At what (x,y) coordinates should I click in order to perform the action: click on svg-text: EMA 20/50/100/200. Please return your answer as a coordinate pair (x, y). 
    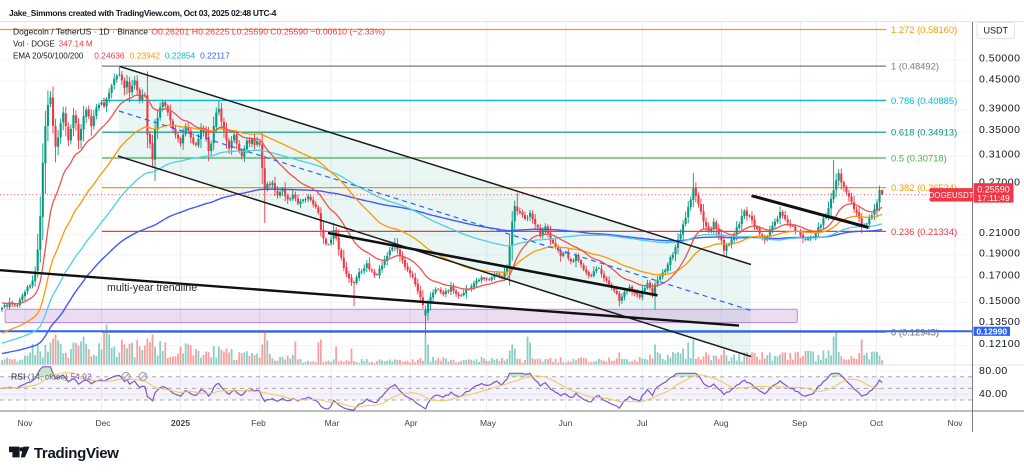
    Looking at the image, I should click on (48, 55).